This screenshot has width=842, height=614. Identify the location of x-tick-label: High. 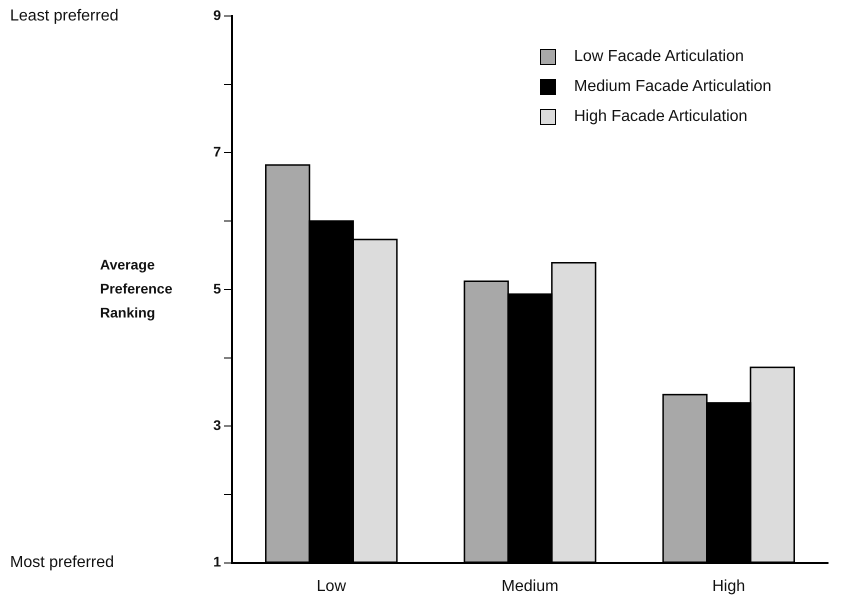
(729, 586).